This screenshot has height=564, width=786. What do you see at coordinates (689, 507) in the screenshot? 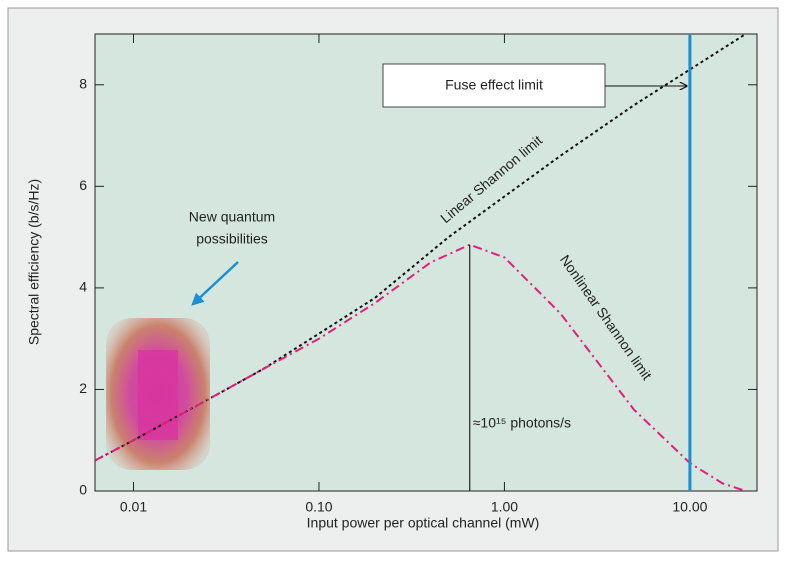
I see `x-tick-label: 10.00` at bounding box center [689, 507].